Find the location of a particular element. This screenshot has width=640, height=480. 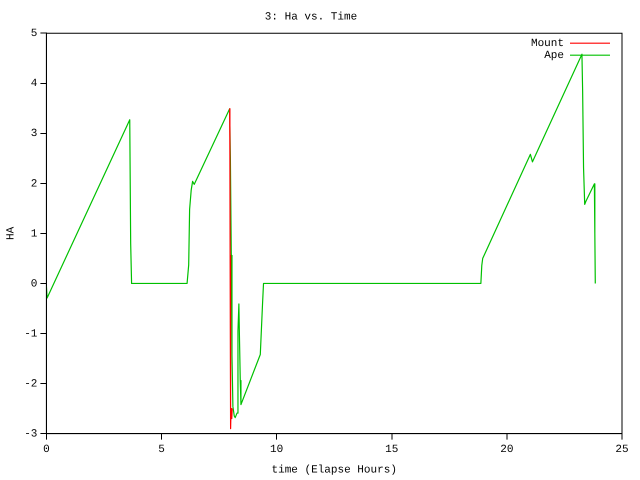

legend-label: Ape is located at coordinates (554, 56).